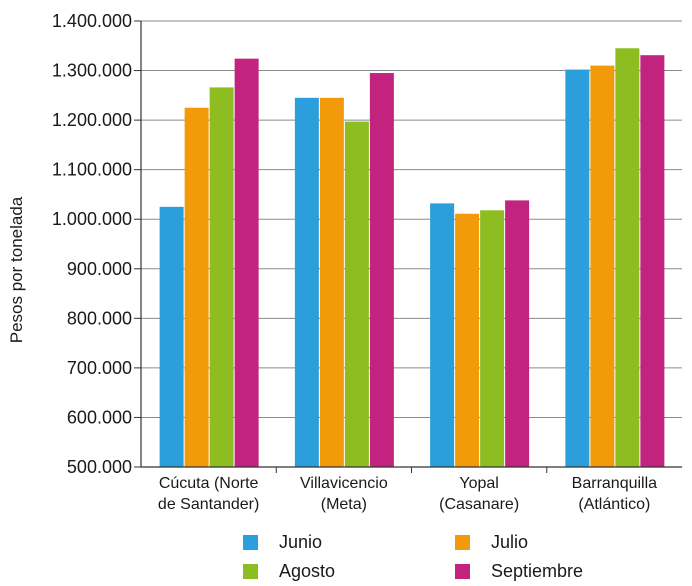  What do you see at coordinates (479, 504) in the screenshot?
I see `x-category-label: (Casanare)` at bounding box center [479, 504].